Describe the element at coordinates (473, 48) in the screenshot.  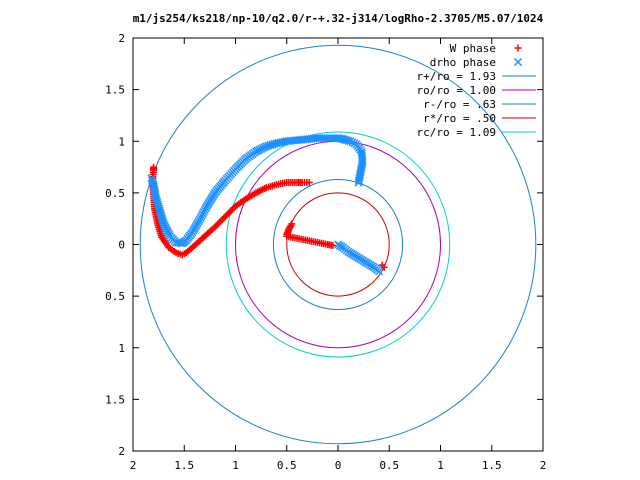
I see `legend-label: W phase` at that location.